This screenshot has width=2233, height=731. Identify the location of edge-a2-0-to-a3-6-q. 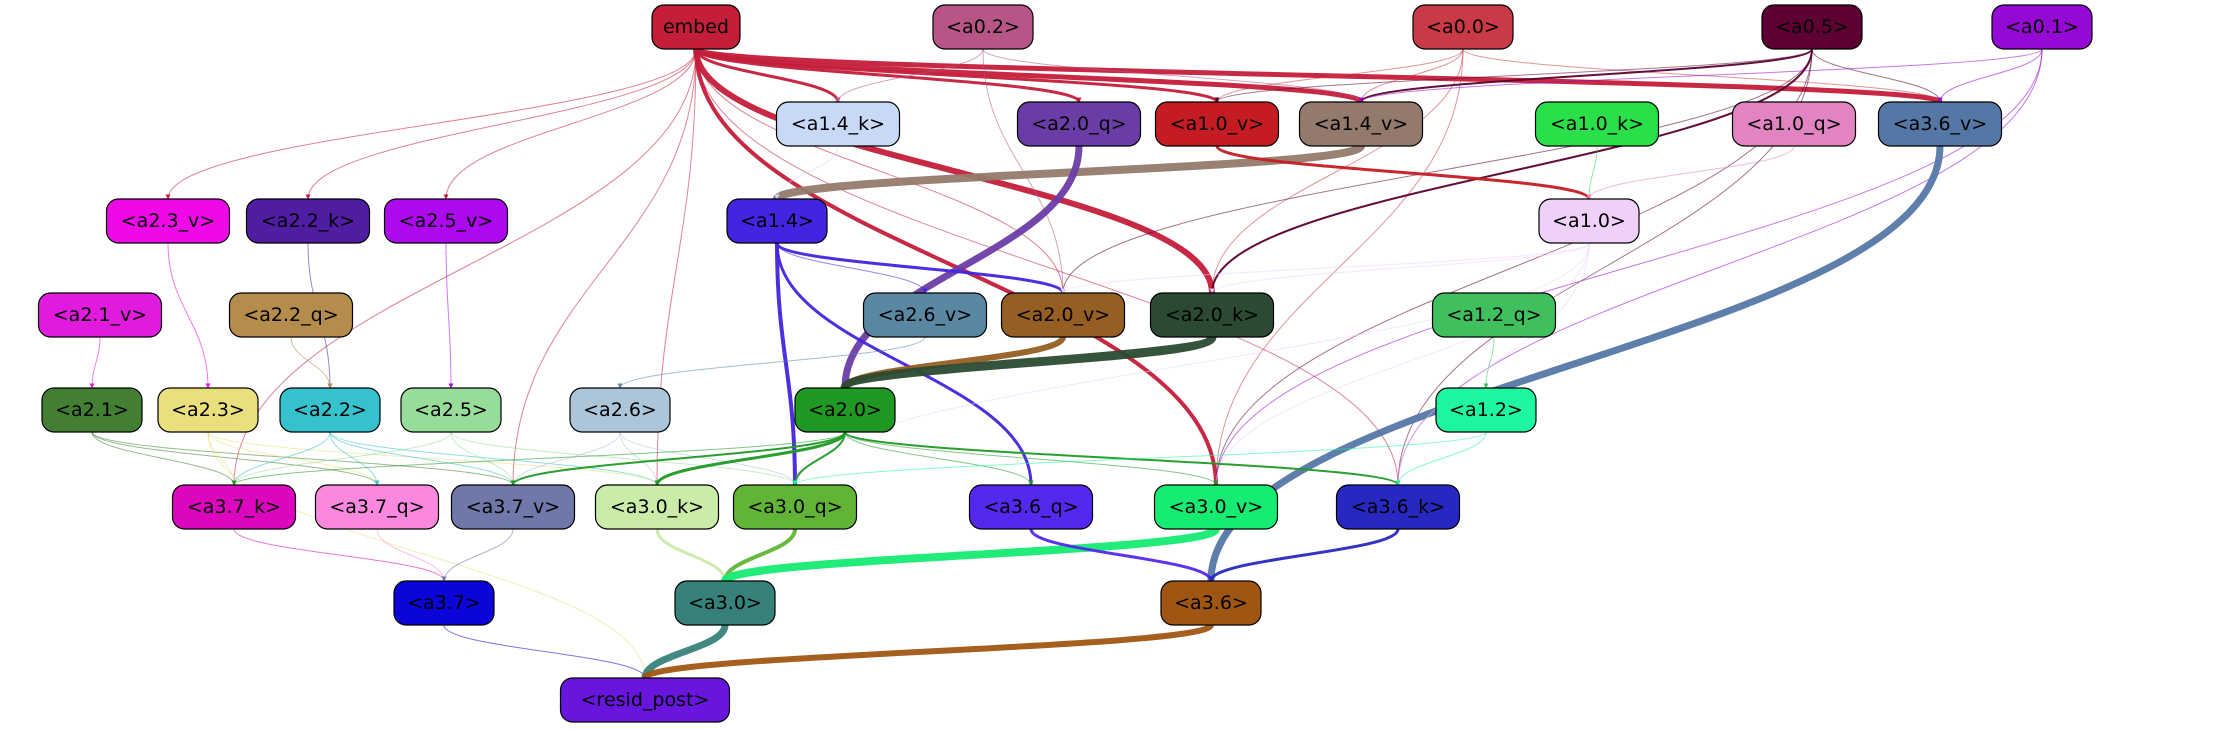
(939, 458).